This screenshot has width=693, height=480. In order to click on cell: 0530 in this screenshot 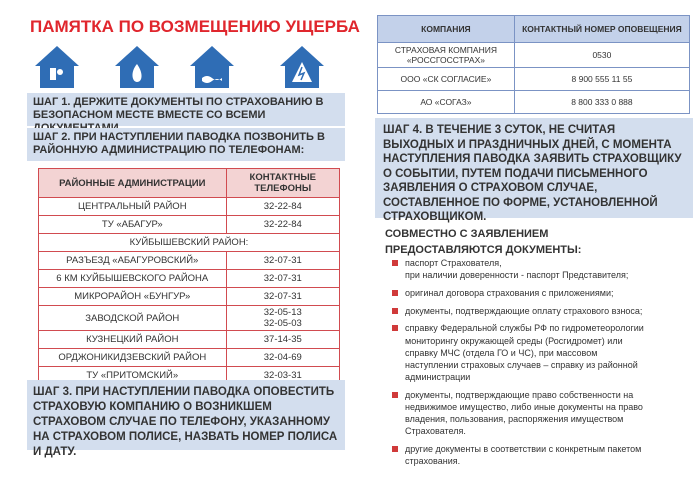, I will do `click(602, 55)`.